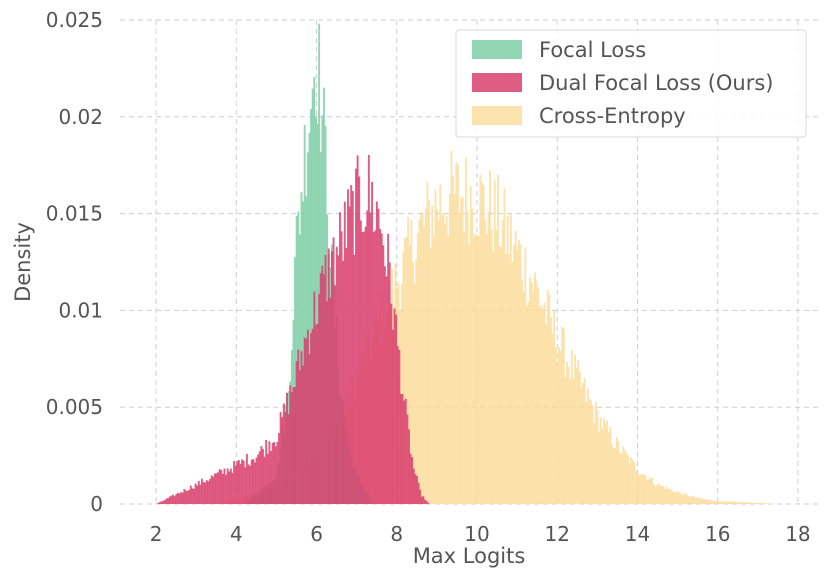 The image size is (830, 581). I want to click on y-tick-label: 0.01, so click(80, 310).